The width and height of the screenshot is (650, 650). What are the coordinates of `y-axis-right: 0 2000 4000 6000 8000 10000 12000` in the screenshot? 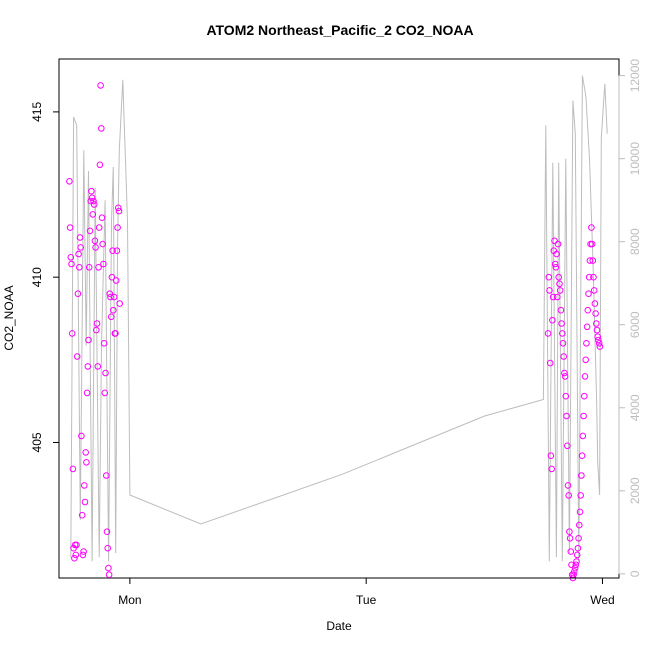 It's located at (630, 318).